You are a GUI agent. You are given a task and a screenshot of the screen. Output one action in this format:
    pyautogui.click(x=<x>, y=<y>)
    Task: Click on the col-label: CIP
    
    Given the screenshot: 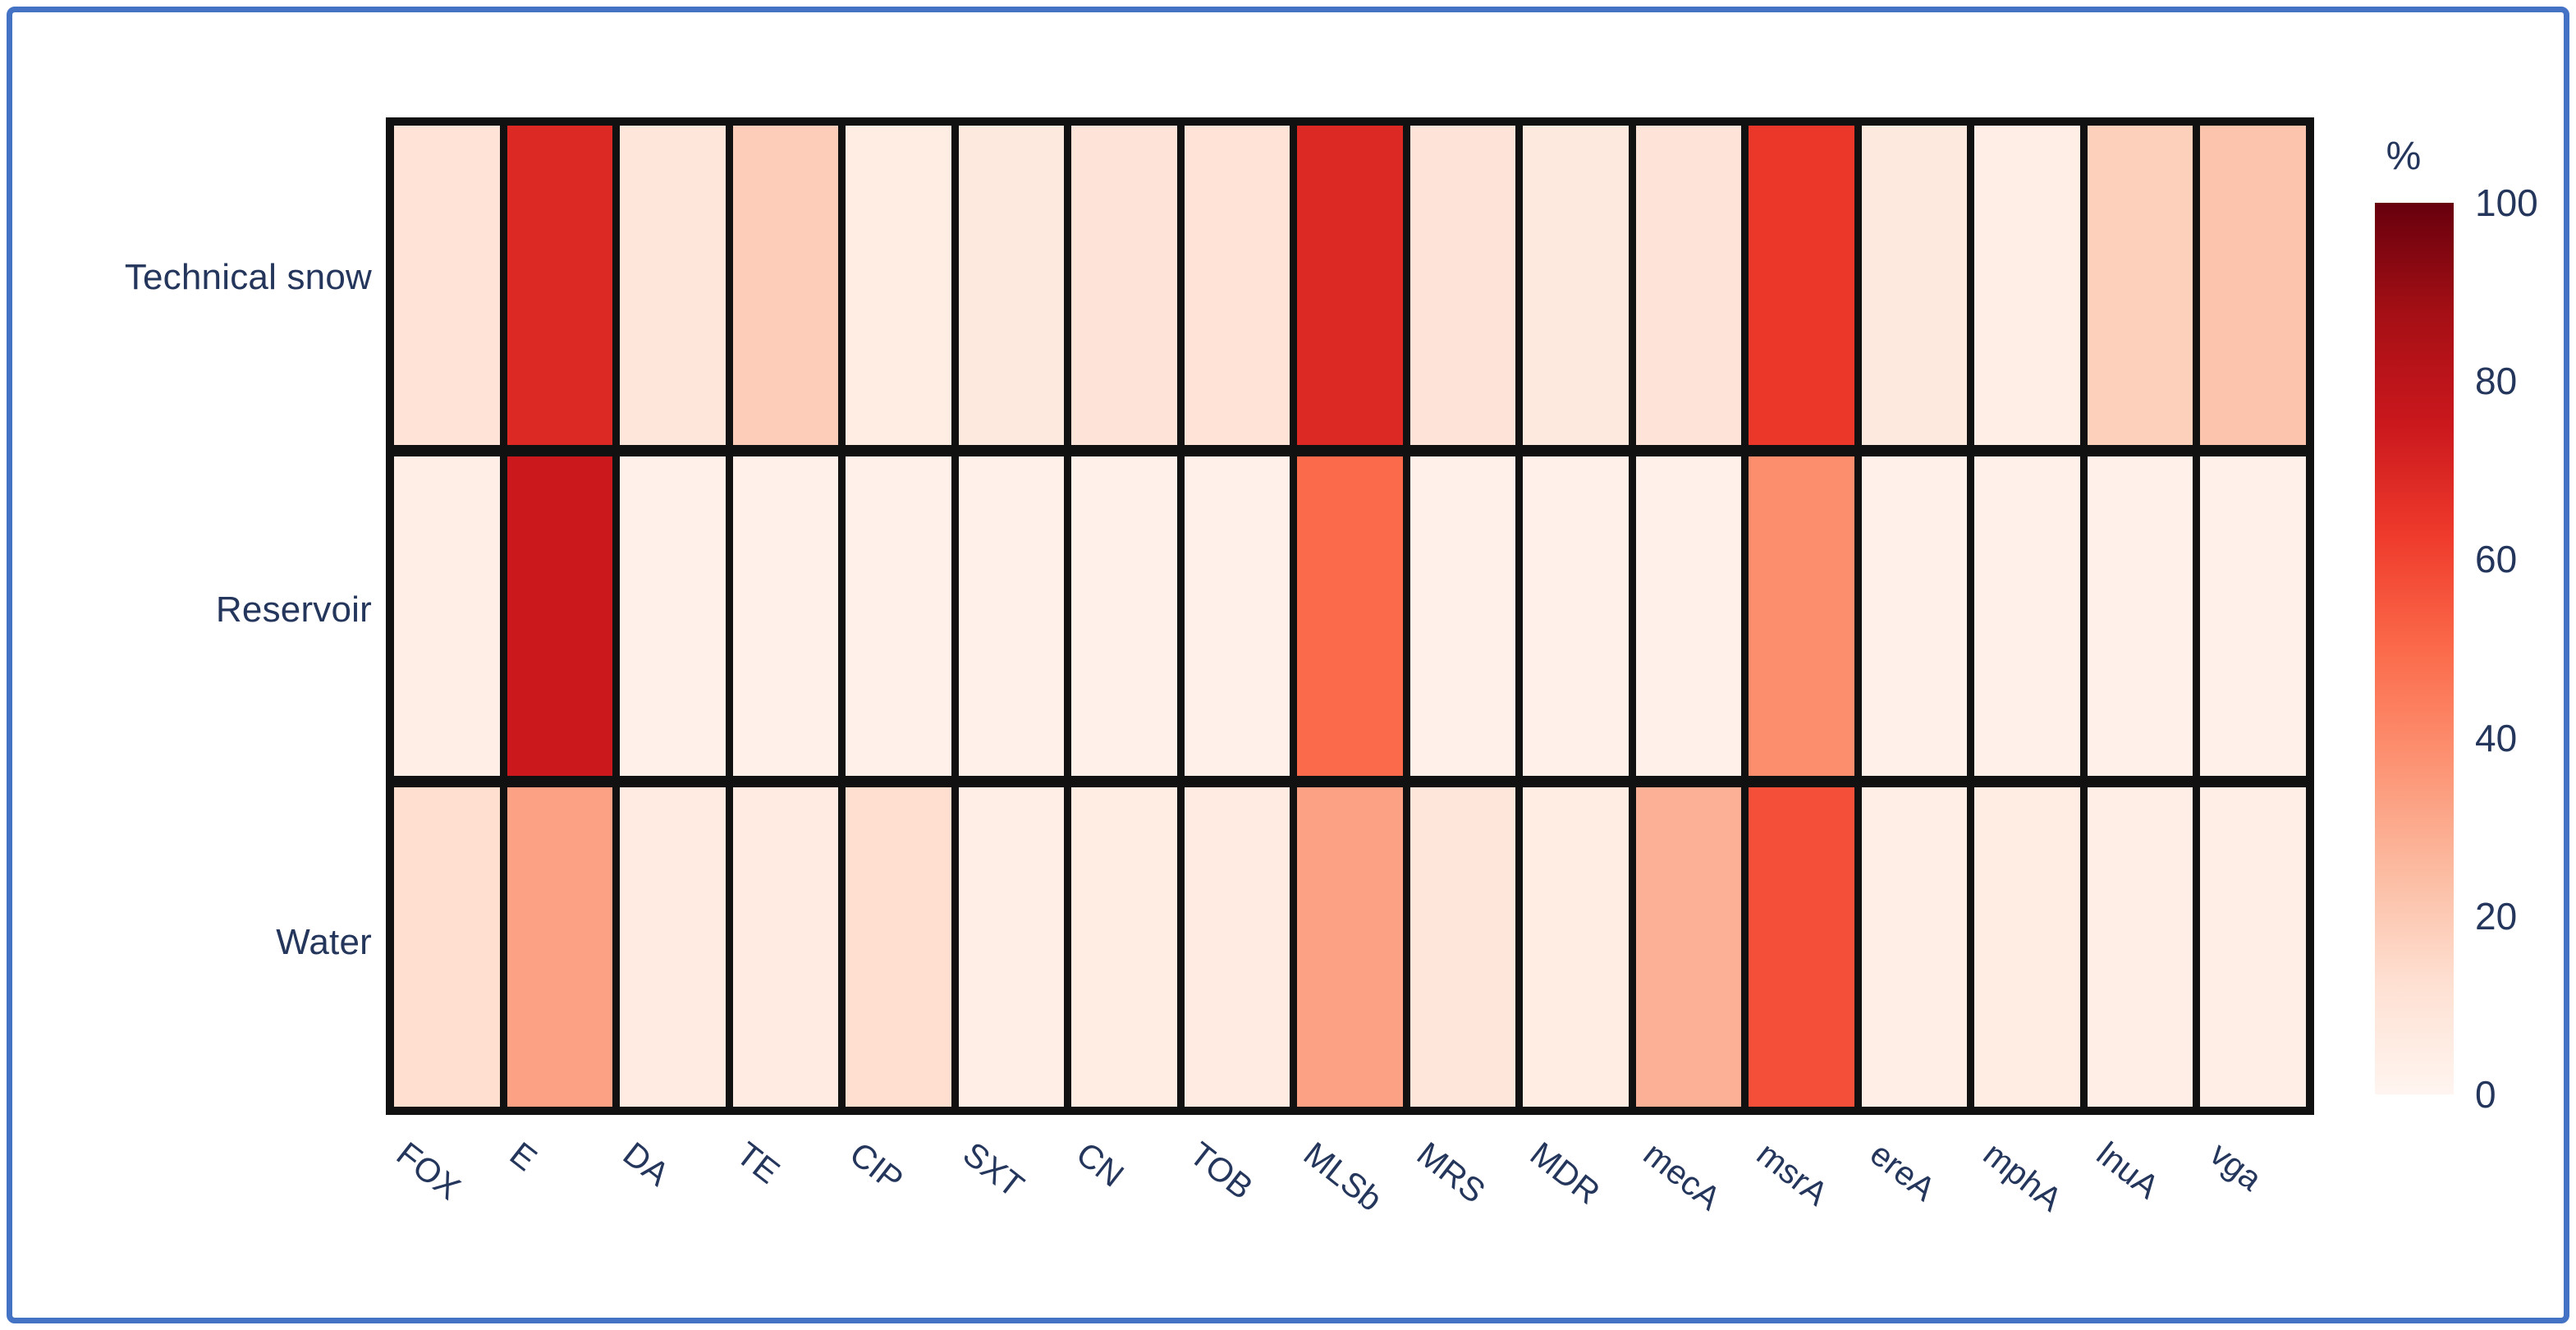 What is the action you would take?
    pyautogui.click(x=877, y=1167)
    